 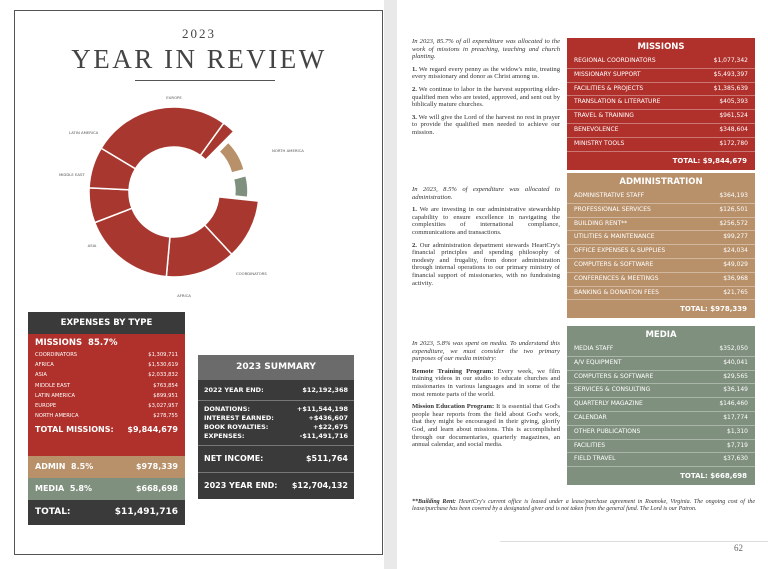 What do you see at coordinates (106, 365) in the screenshot?
I see `expense-row: AFRICA $1,530,619` at bounding box center [106, 365].